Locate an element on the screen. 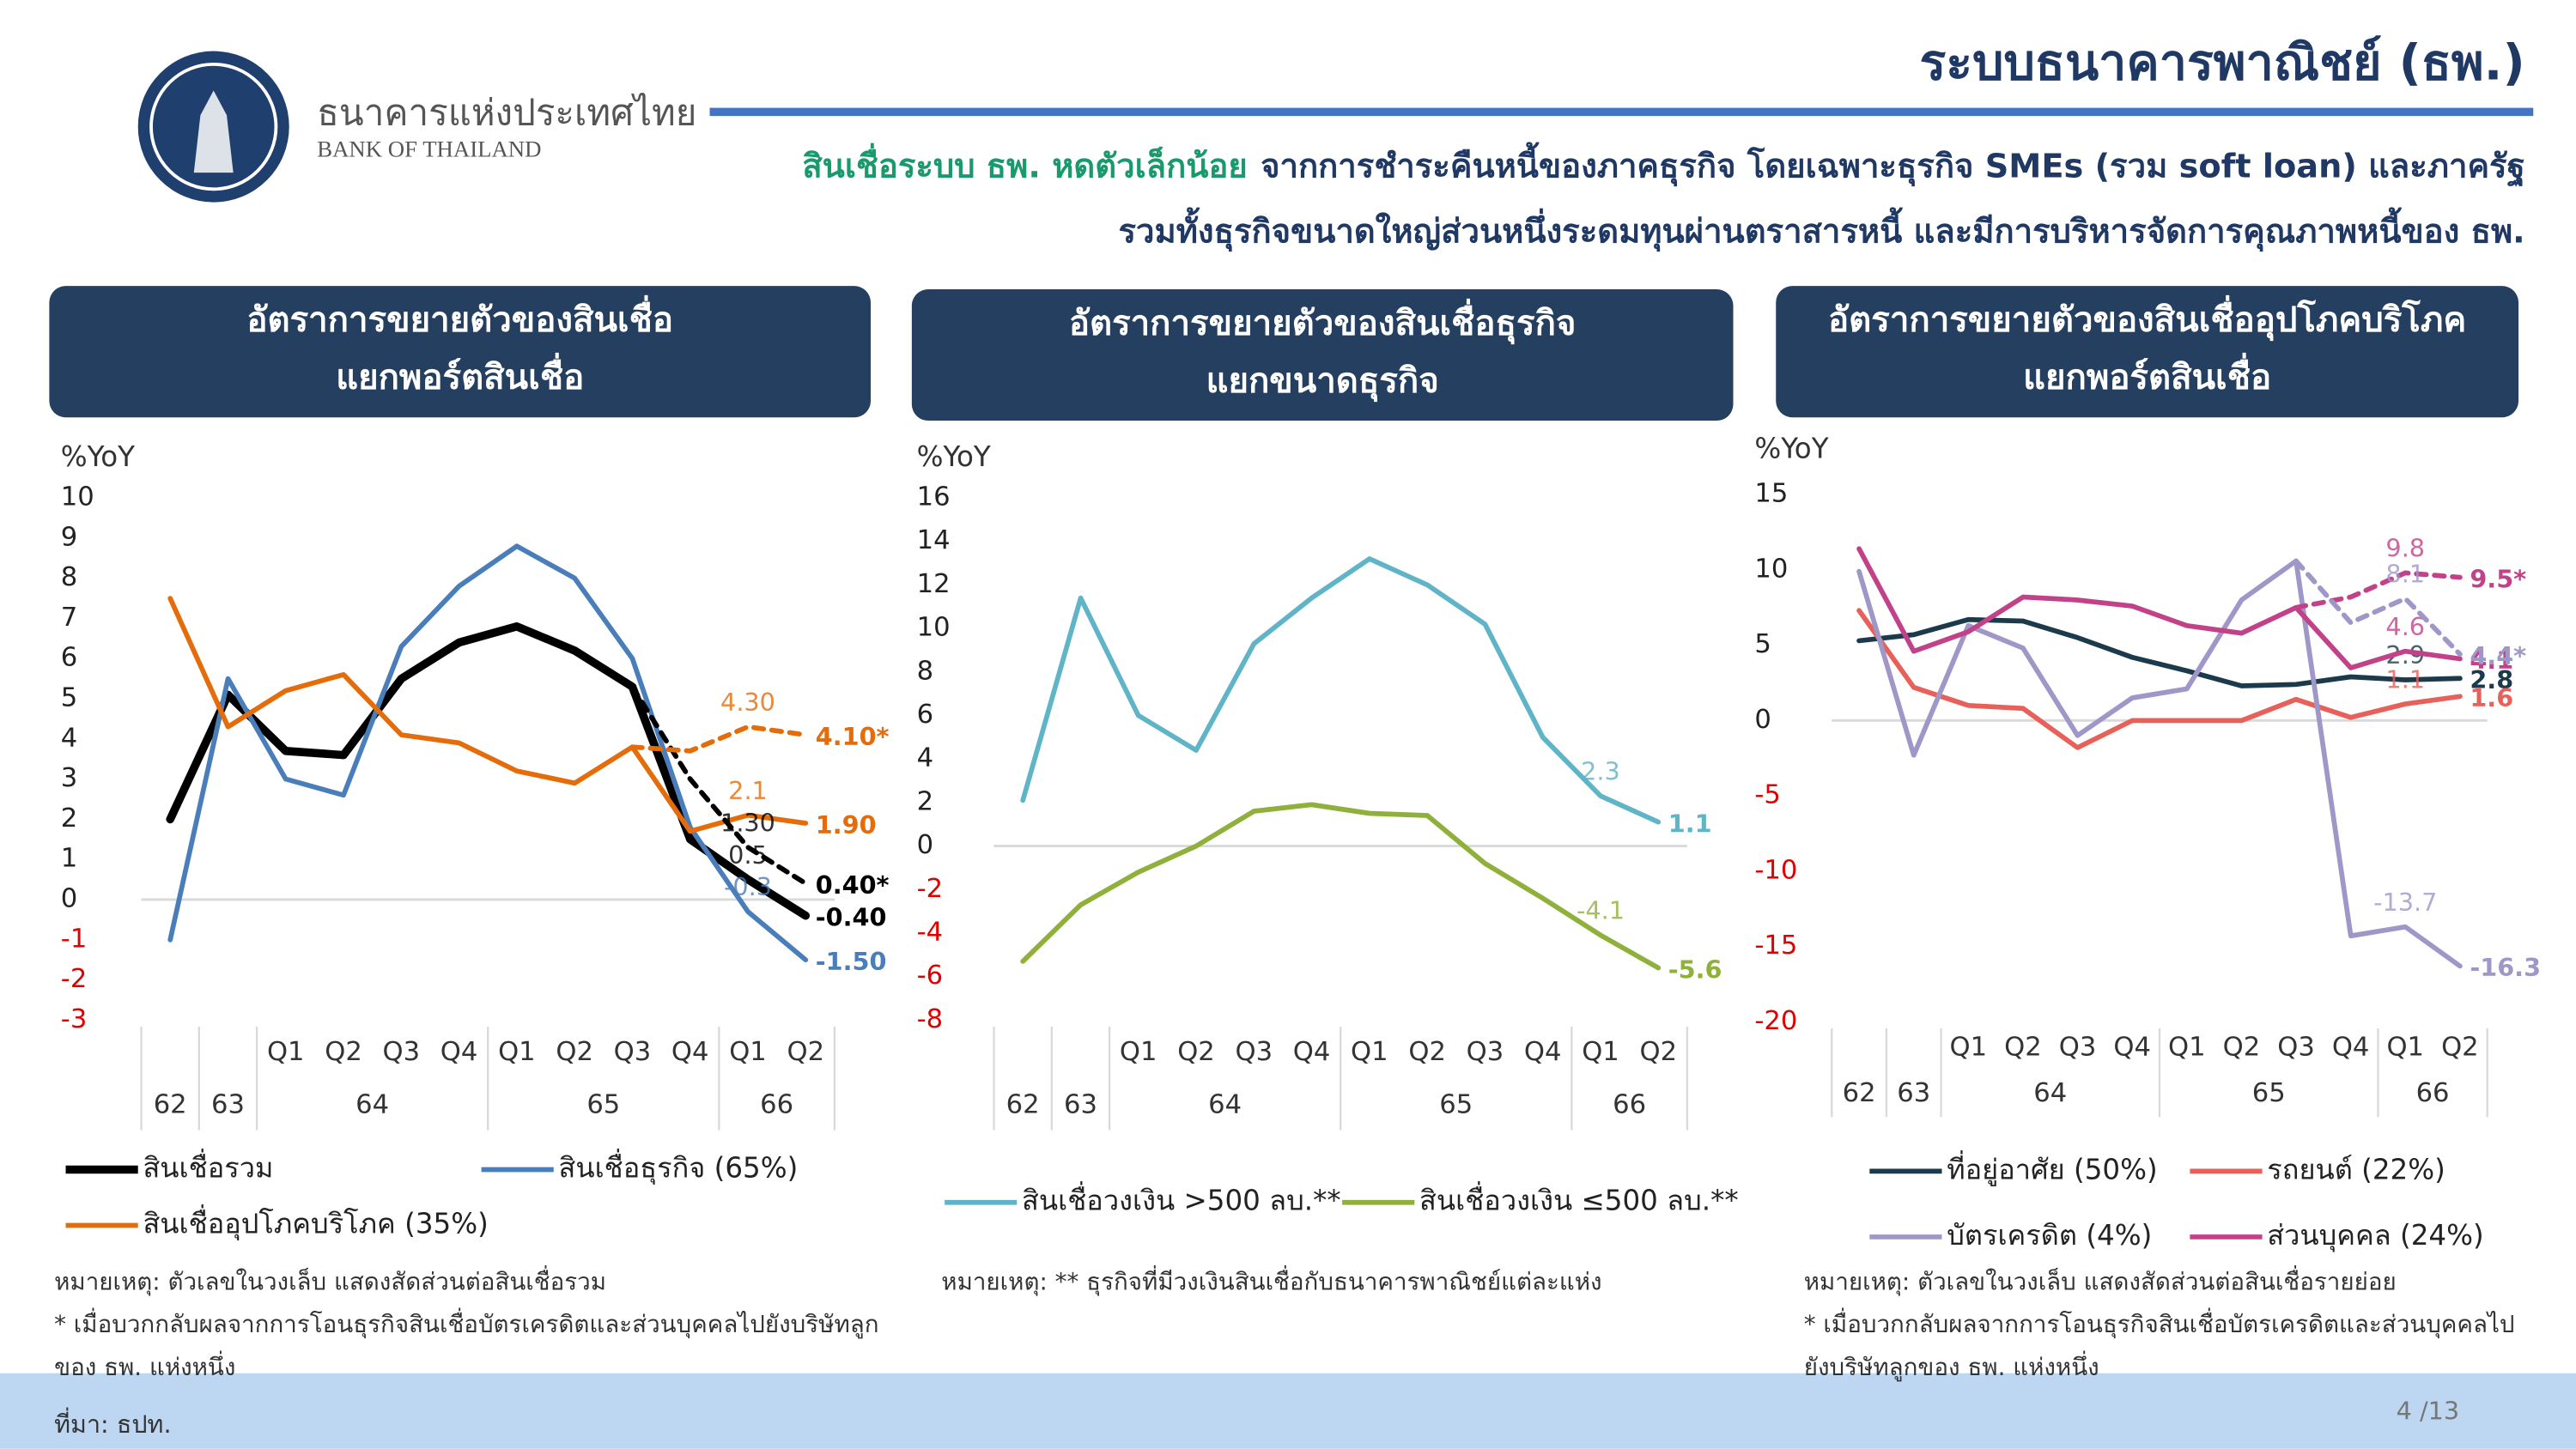 The height and width of the screenshot is (1449, 2576). data-label: 4.4* is located at coordinates (2498, 655).